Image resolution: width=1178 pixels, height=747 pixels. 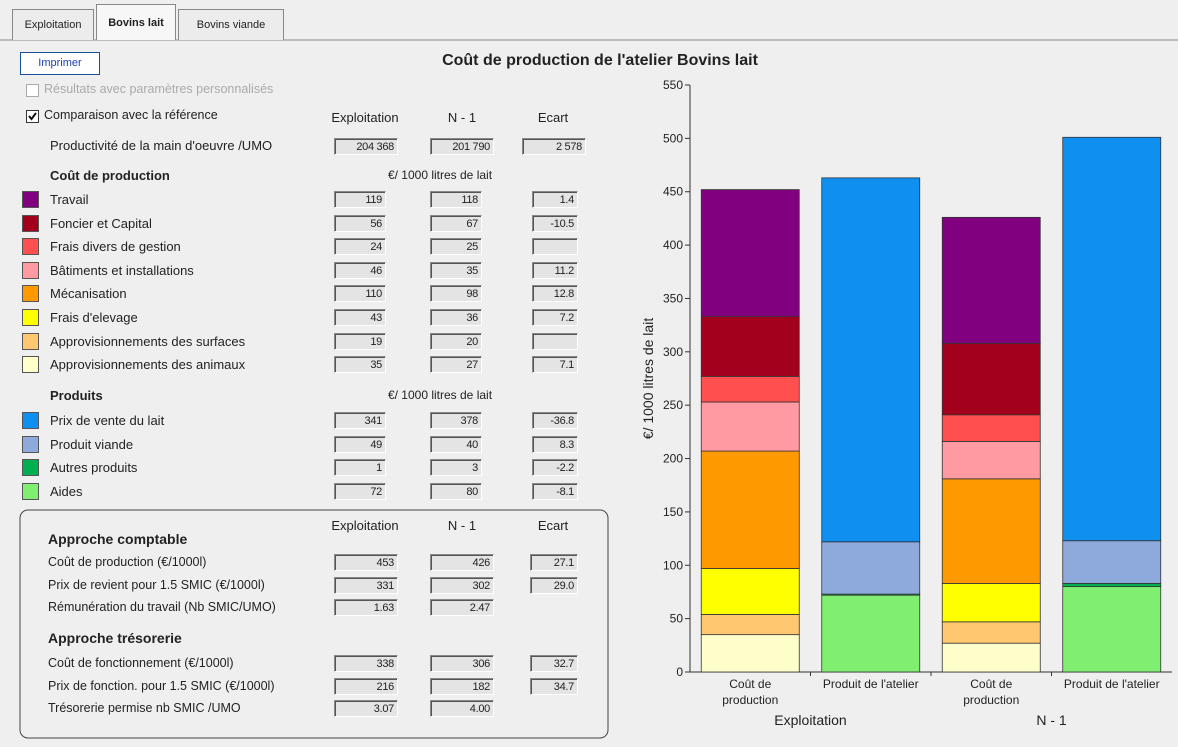 I want to click on row-label: Prix de revient pour 1.5 SMIC (€/1000l), so click(x=156, y=584).